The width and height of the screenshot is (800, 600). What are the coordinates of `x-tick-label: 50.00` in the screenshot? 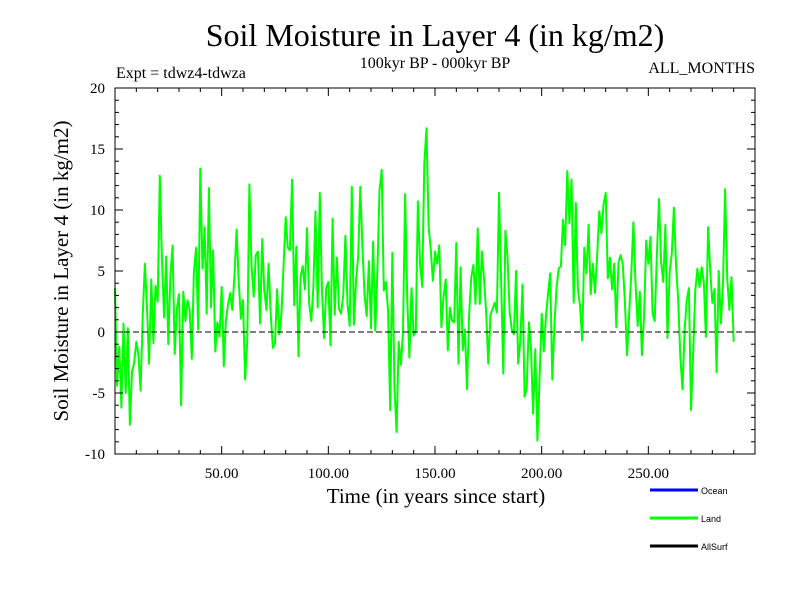 It's located at (222, 474).